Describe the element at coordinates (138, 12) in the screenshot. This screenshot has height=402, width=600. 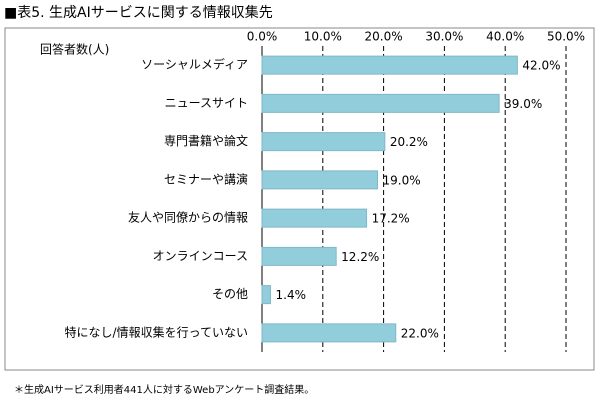
I see `chart-title: ■表5. 生成AIサービスに関する情報収集先` at that location.